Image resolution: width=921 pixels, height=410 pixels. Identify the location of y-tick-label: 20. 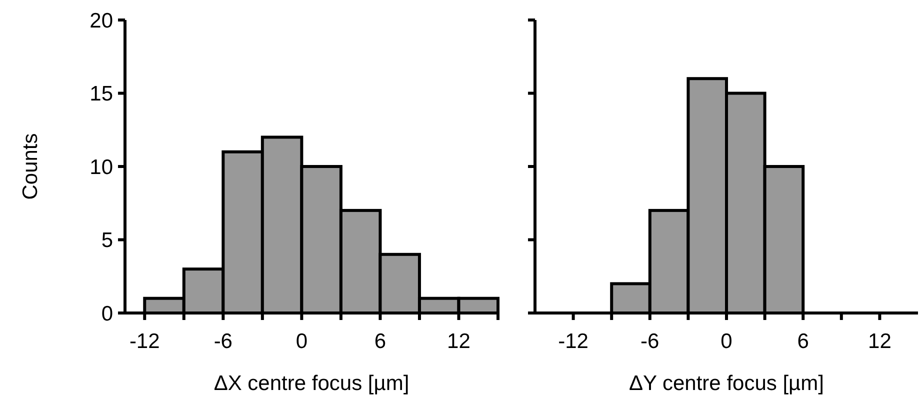
(101, 20).